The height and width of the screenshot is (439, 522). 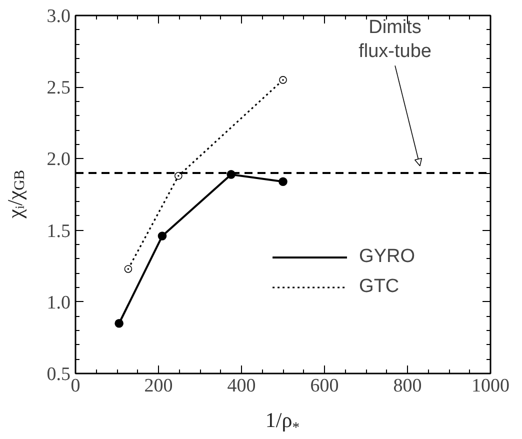 What do you see at coordinates (241, 386) in the screenshot?
I see `x-tick-label: 400` at bounding box center [241, 386].